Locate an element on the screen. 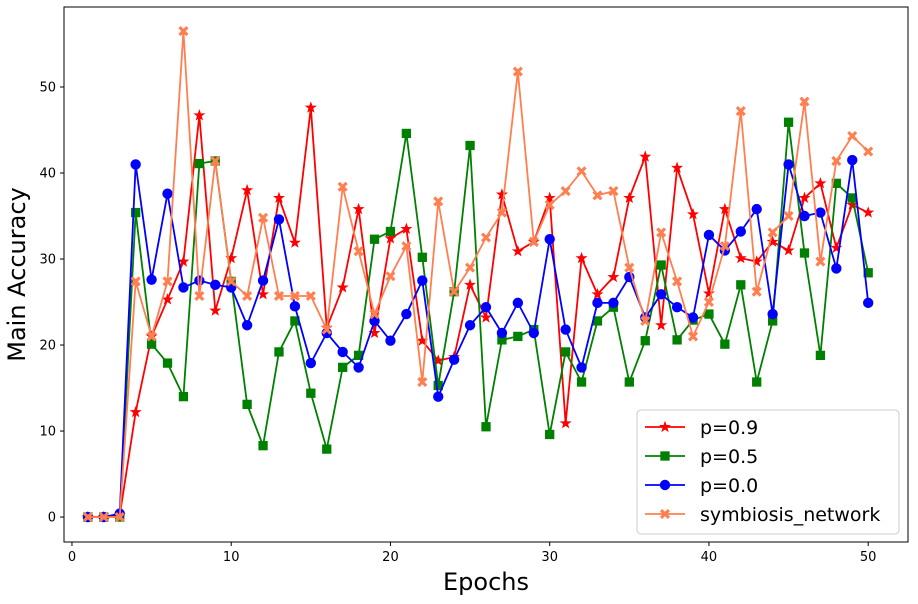 The width and height of the screenshot is (918, 604). y-tick-label: 10 is located at coordinates (47, 432).